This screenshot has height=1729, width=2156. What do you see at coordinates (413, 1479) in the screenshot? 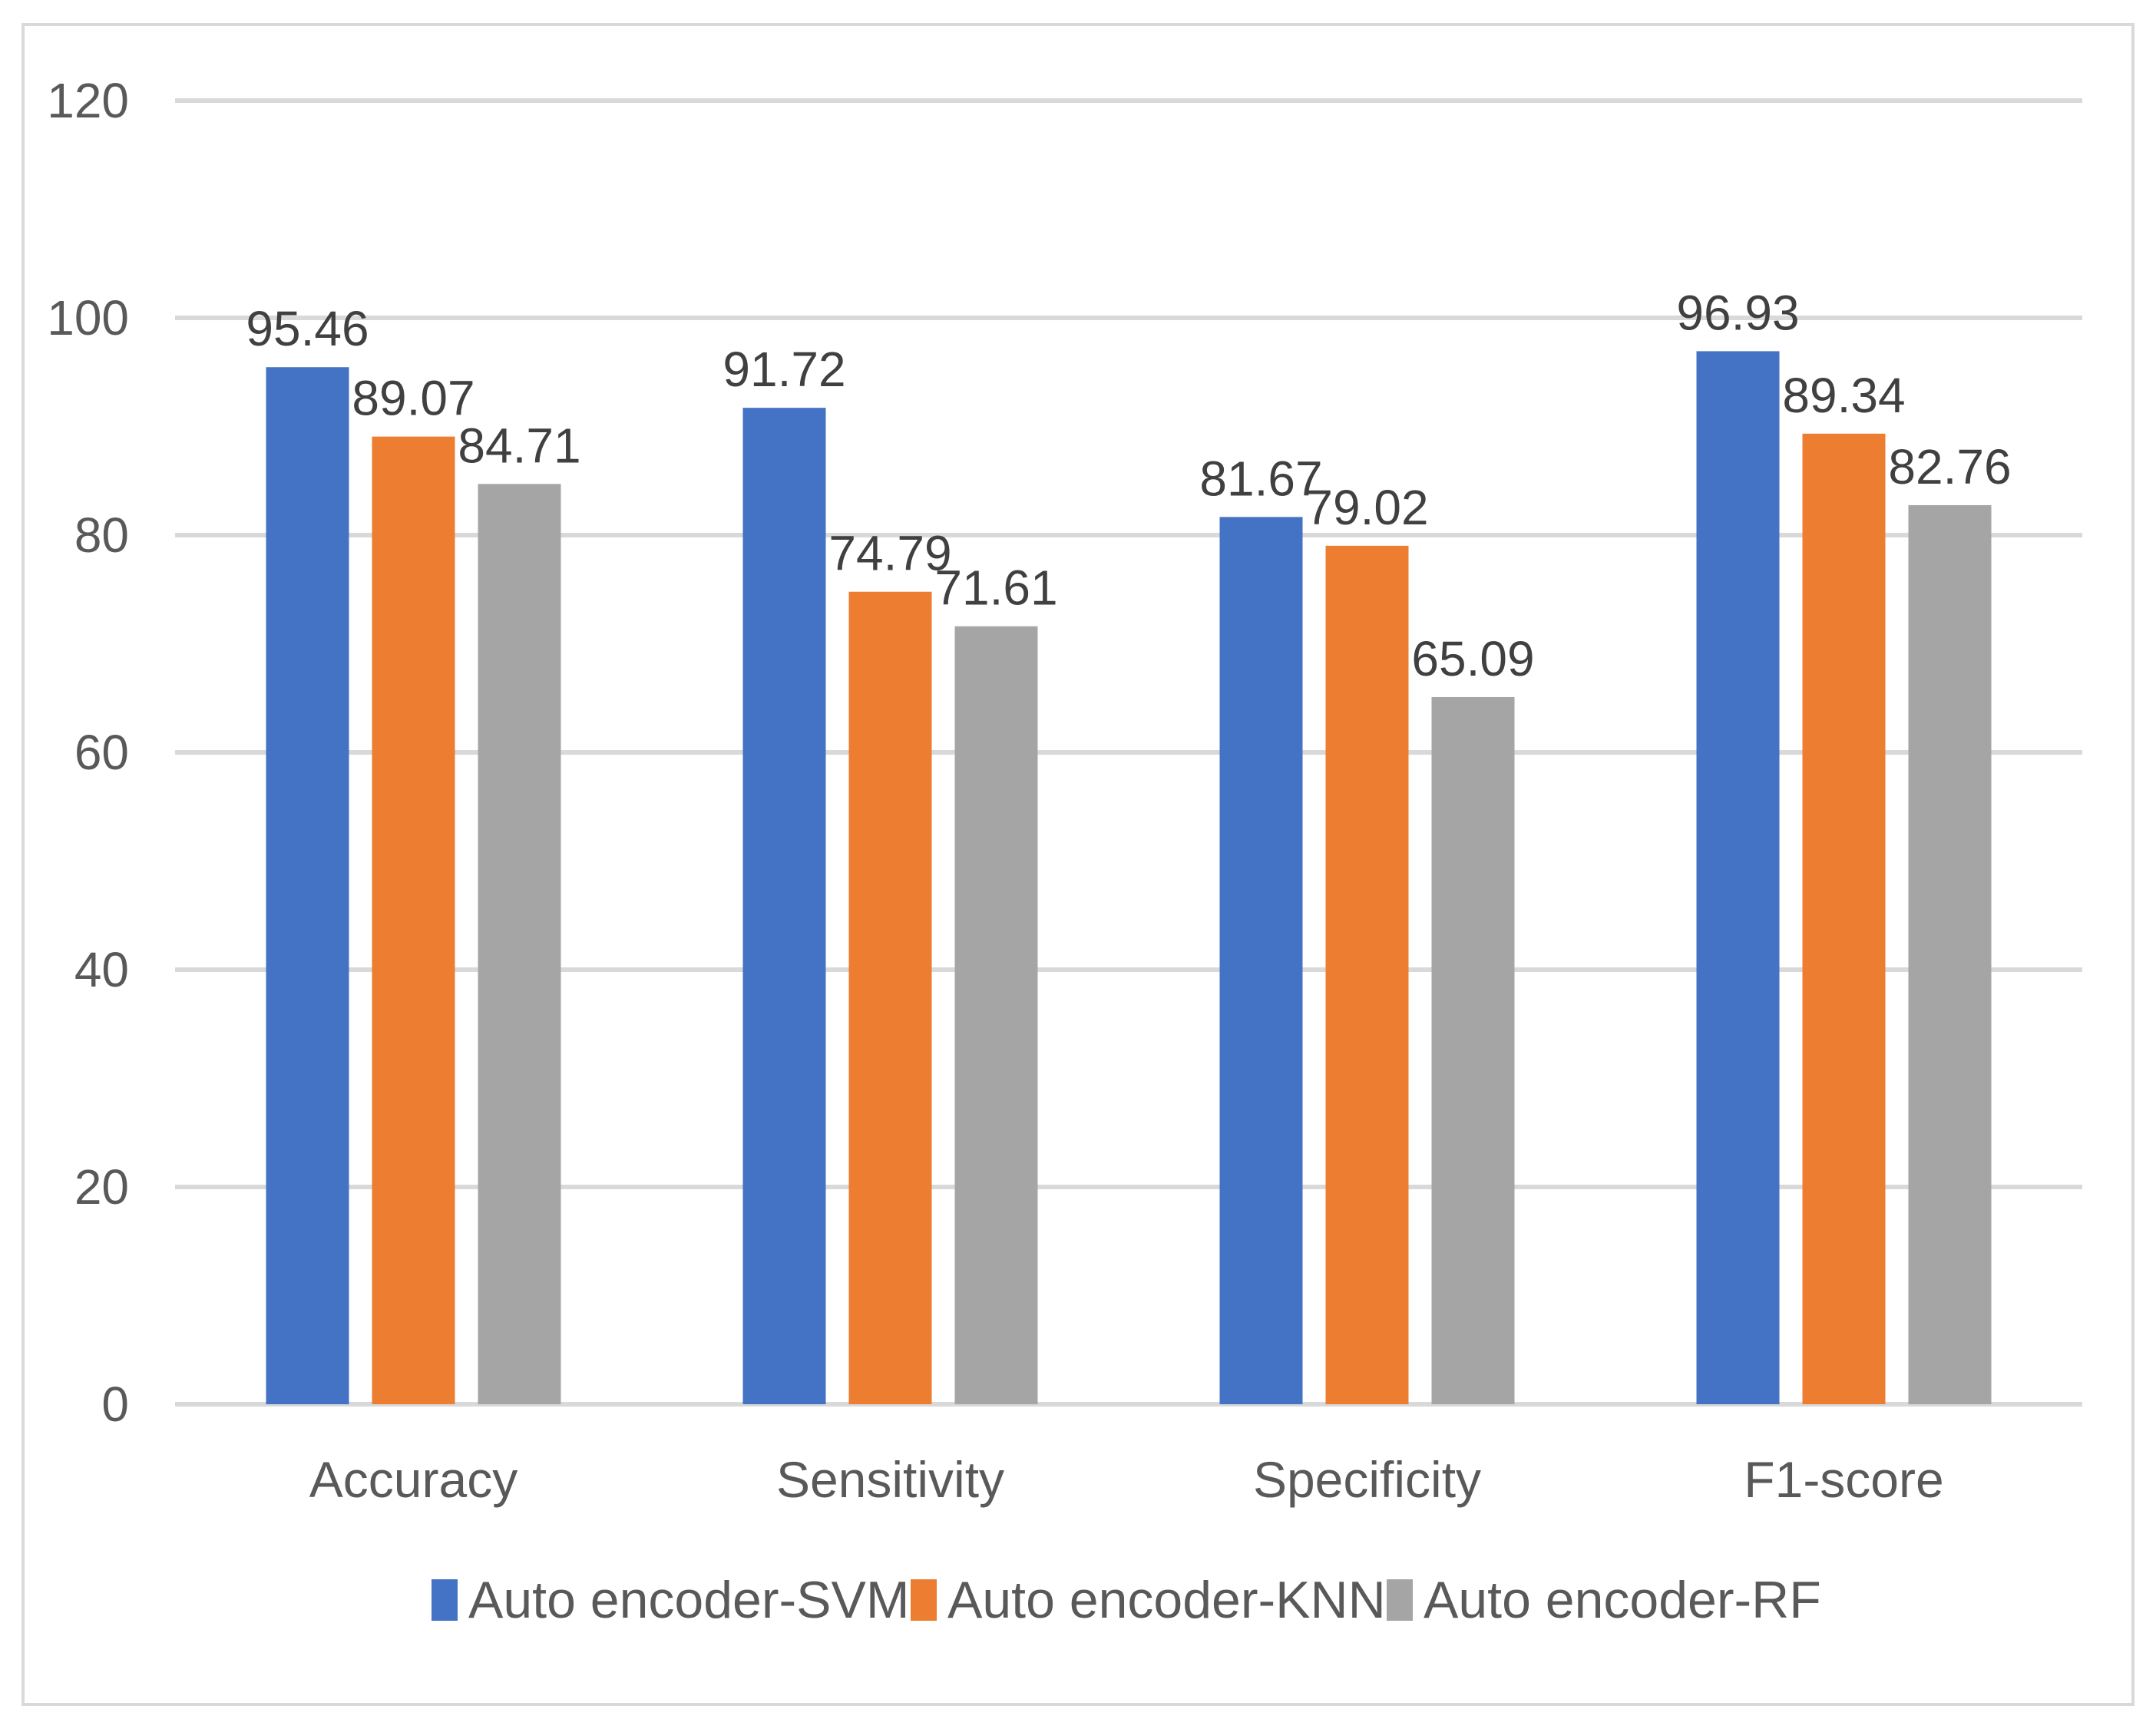
I see `category-label: Accuracy` at bounding box center [413, 1479].